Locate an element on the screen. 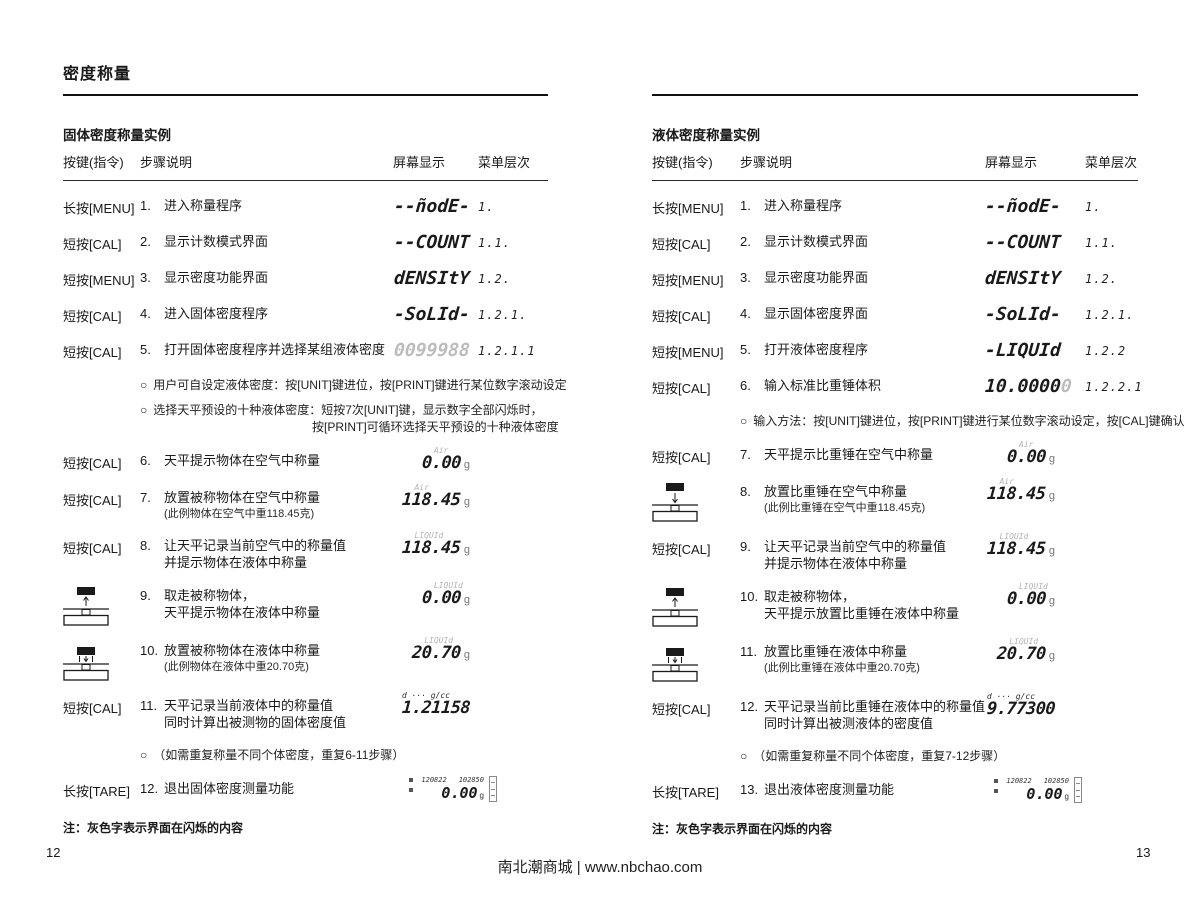  menu-level: 1. is located at coordinates (486, 207).